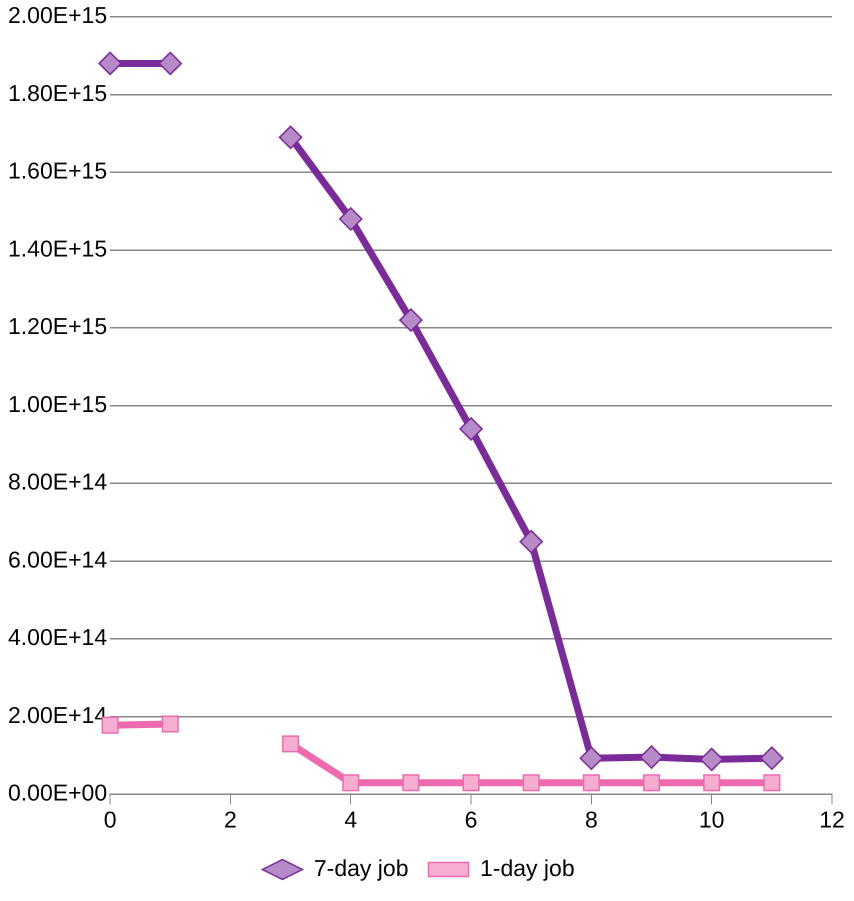 The height and width of the screenshot is (901, 854). What do you see at coordinates (527, 867) in the screenshot?
I see `legend-label: 1-day job` at bounding box center [527, 867].